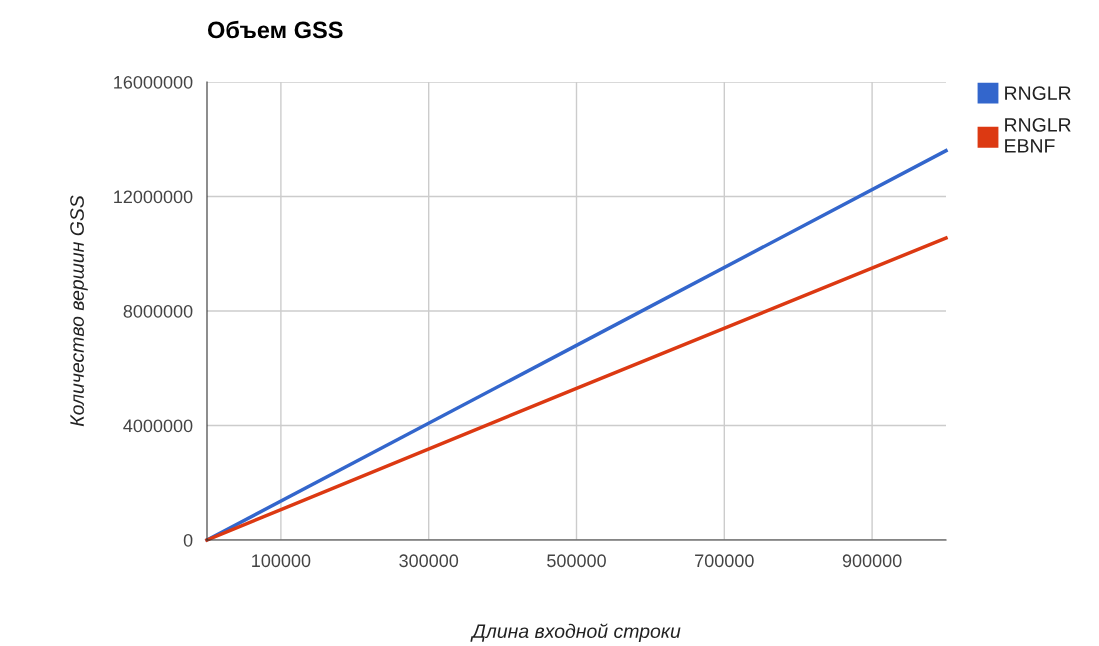 This screenshot has height=646, width=1099. What do you see at coordinates (158, 426) in the screenshot?
I see `y-tick-label: 4000000` at bounding box center [158, 426].